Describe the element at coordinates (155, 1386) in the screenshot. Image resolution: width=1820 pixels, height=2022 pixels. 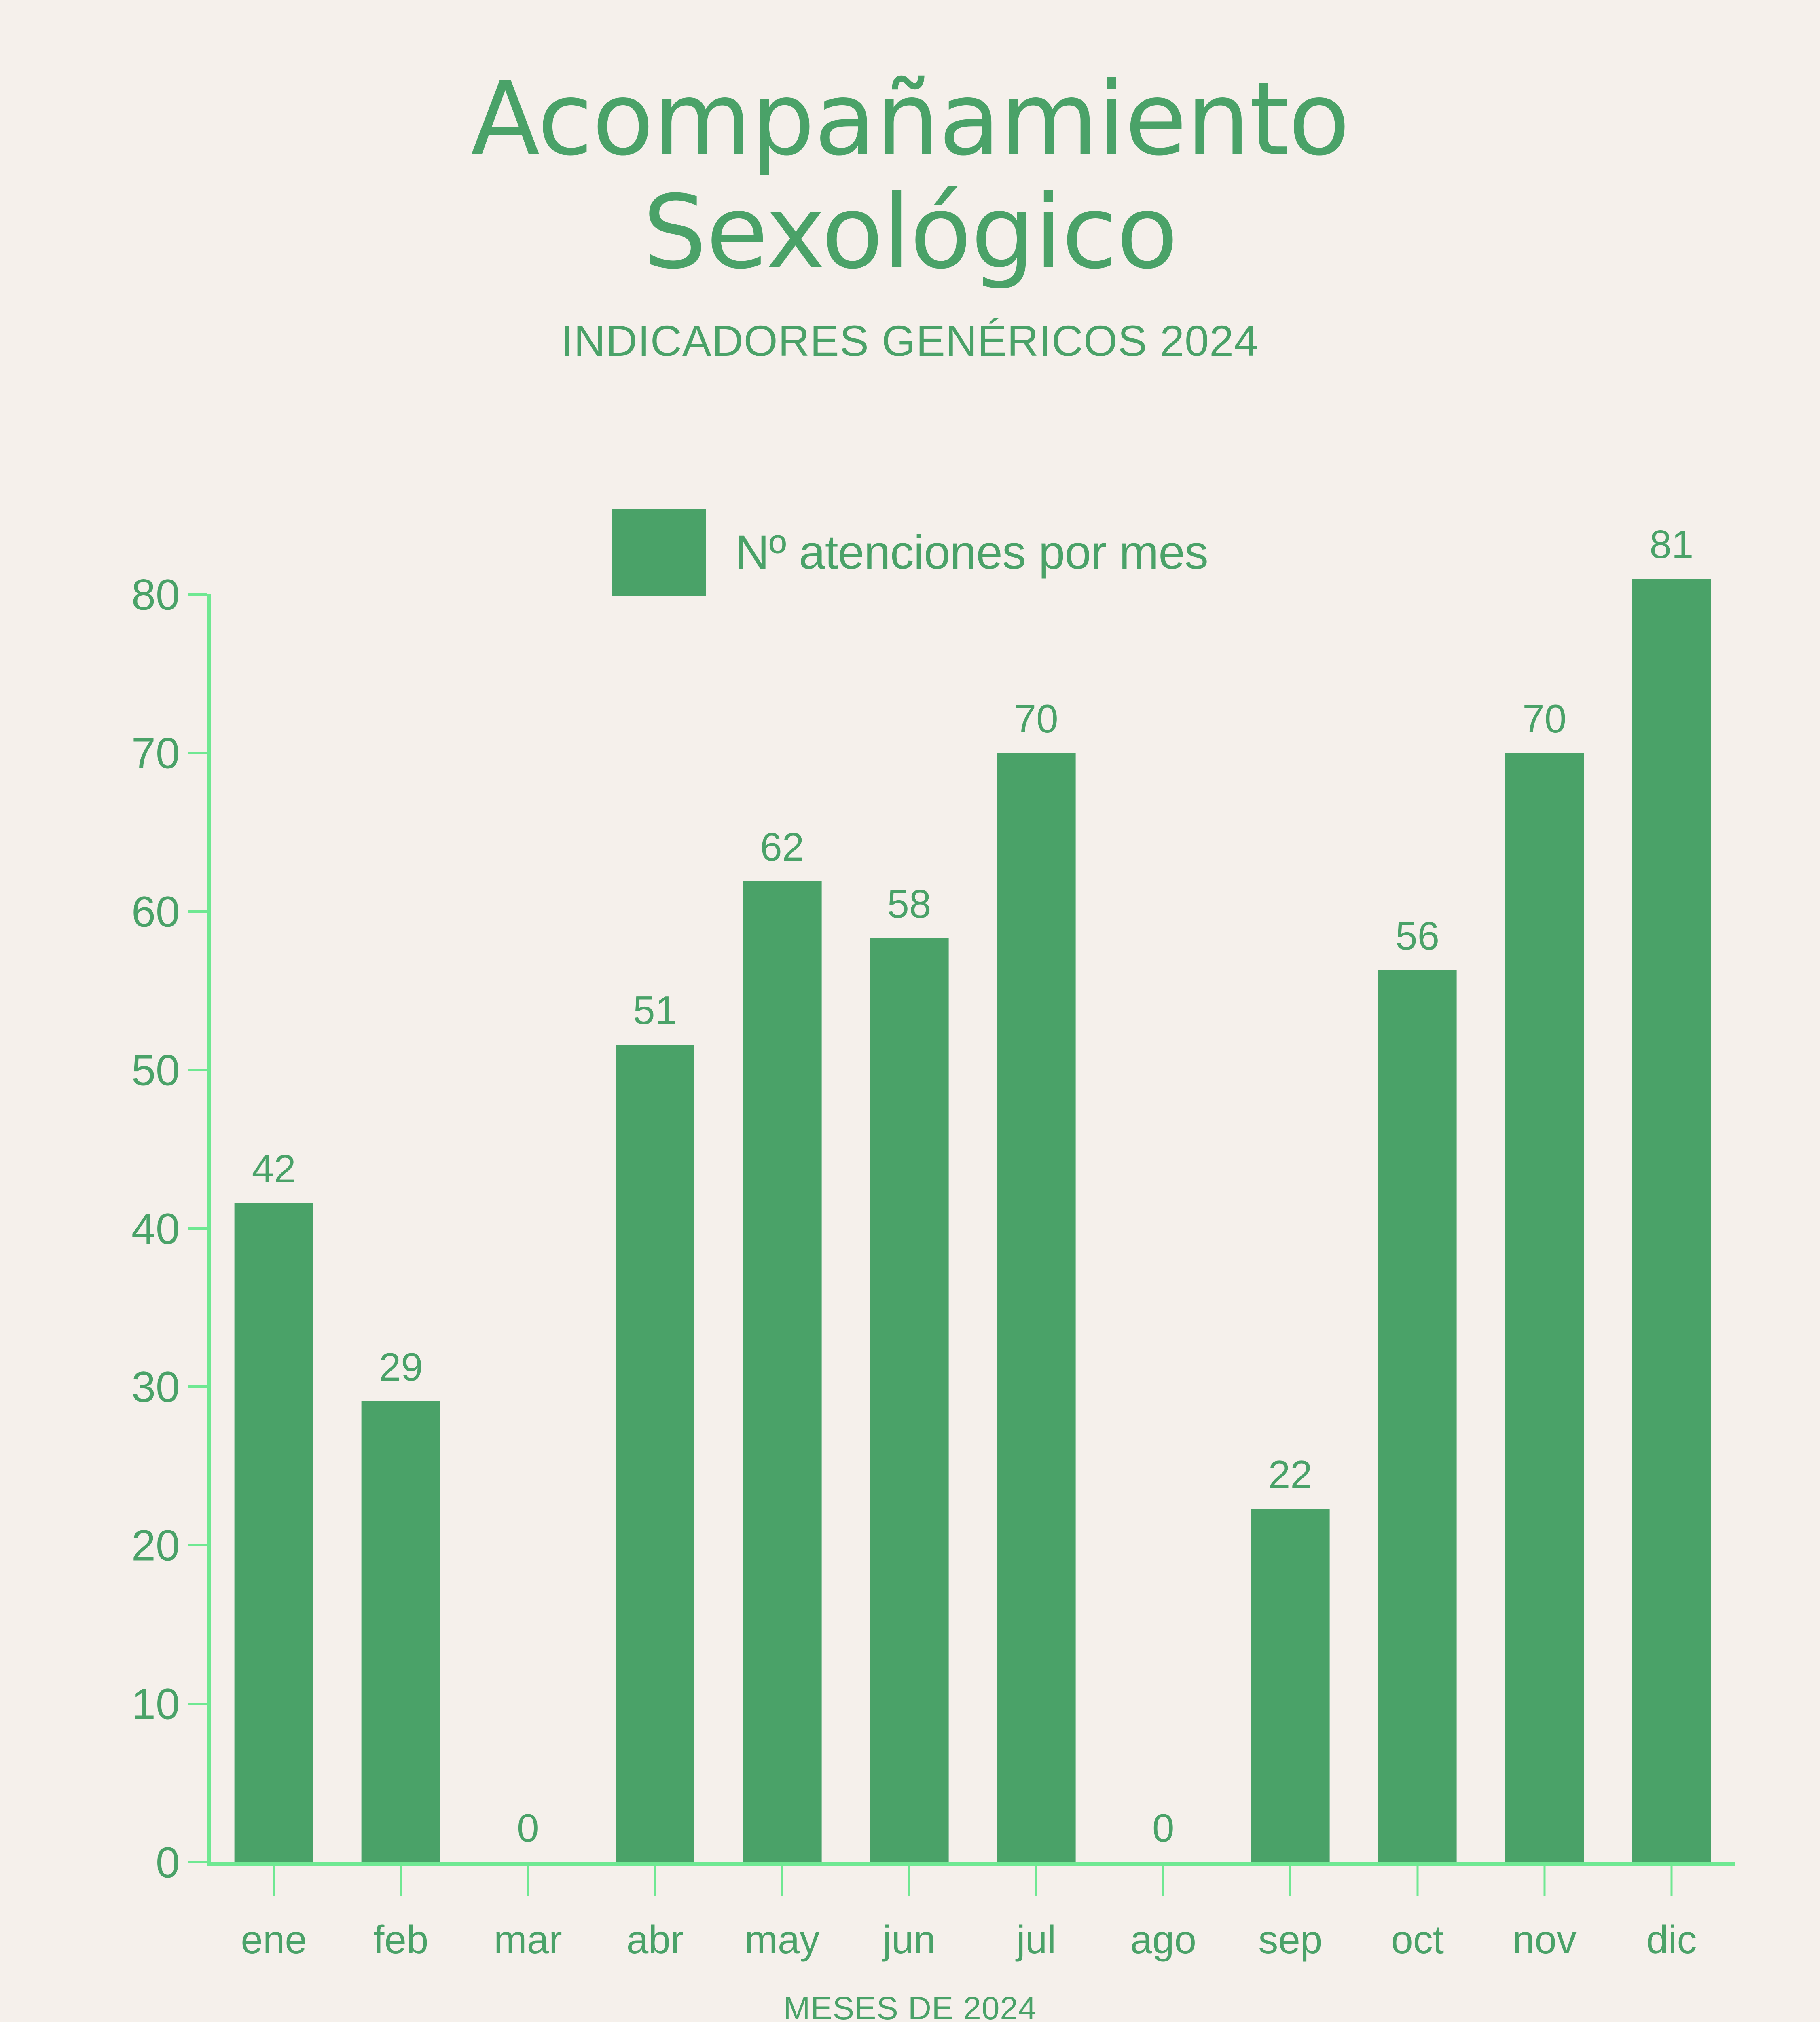
I see `y-axis-label: 30` at that location.